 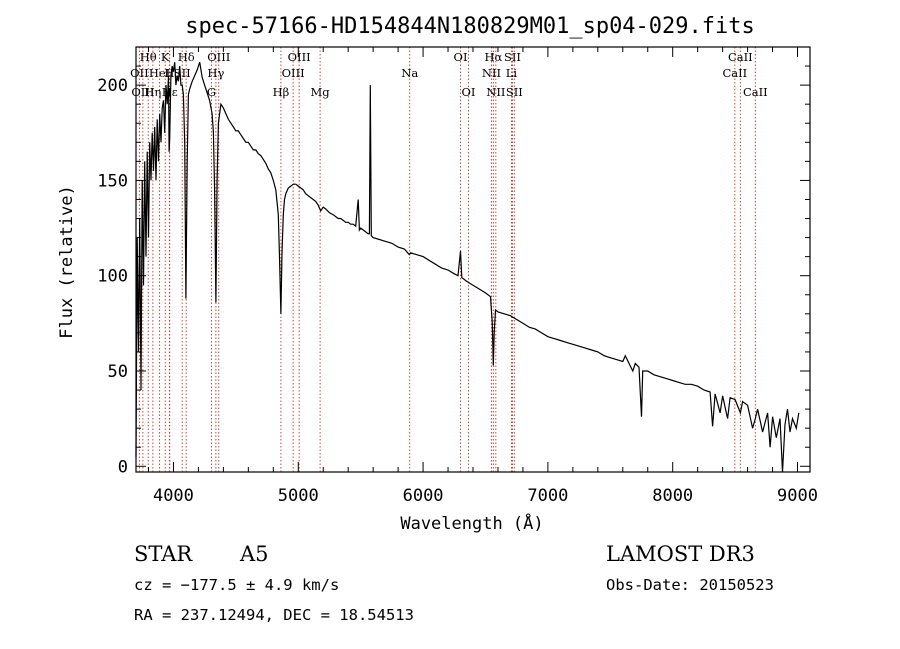 What do you see at coordinates (118, 372) in the screenshot?
I see `y-tick-label: 50` at bounding box center [118, 372].